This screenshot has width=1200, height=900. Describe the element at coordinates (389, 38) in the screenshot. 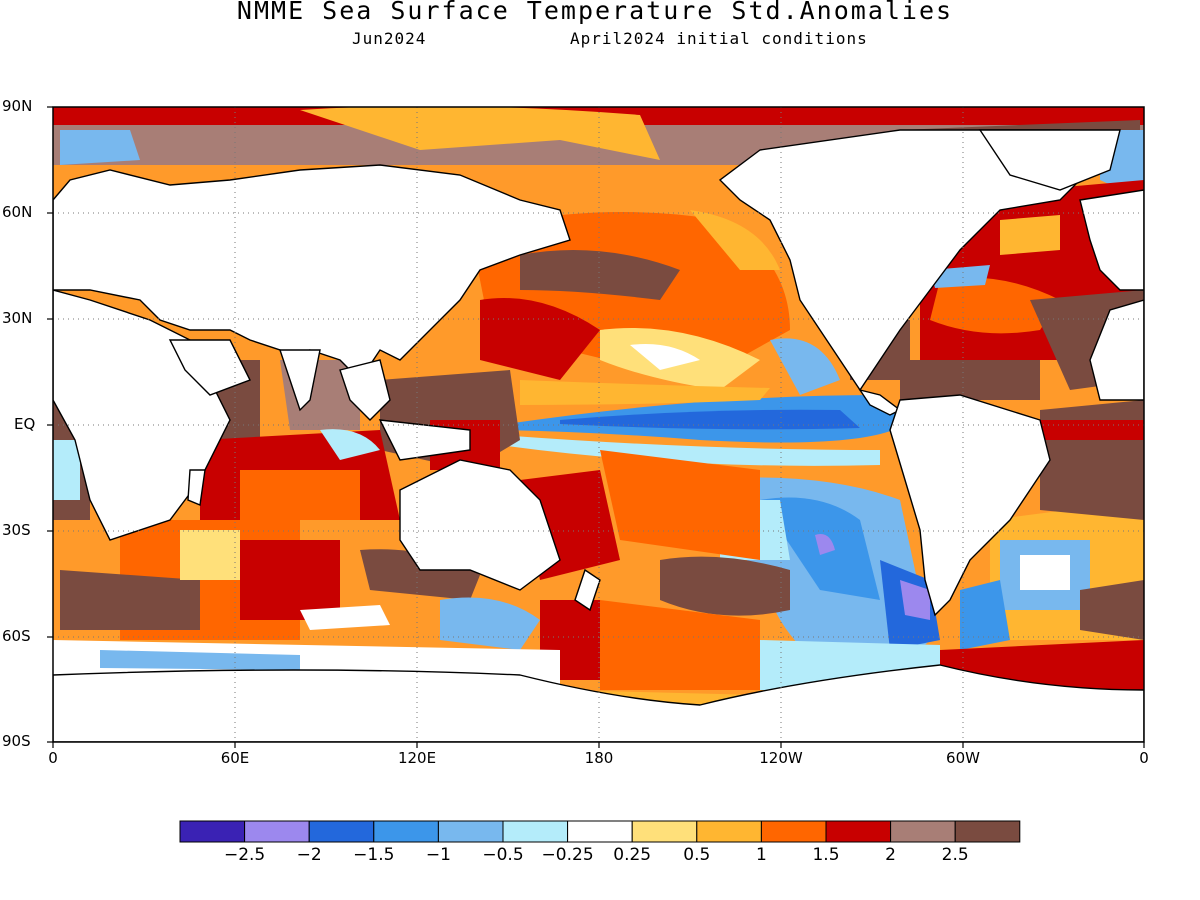

I see `forecast-month: Jun2024` at that location.